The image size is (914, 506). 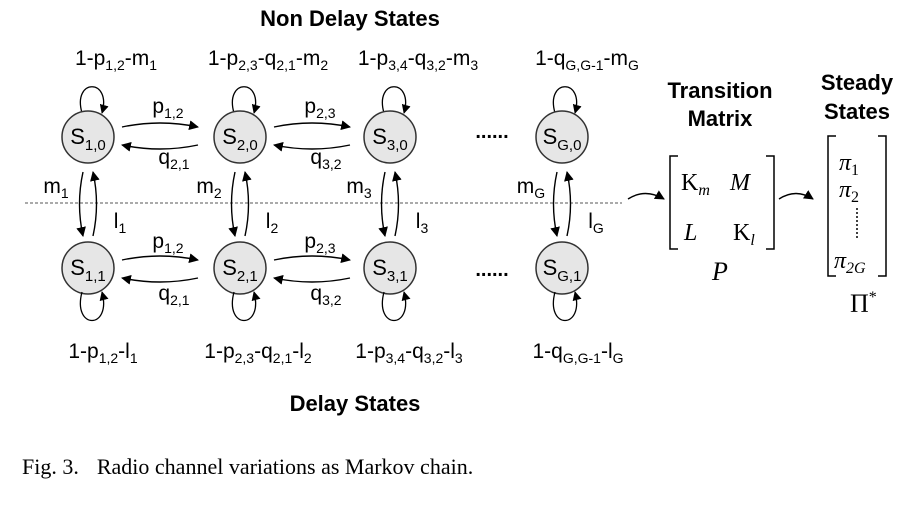 What do you see at coordinates (167, 243) in the screenshot?
I see `label-p12-bottom: p1,2` at bounding box center [167, 243].